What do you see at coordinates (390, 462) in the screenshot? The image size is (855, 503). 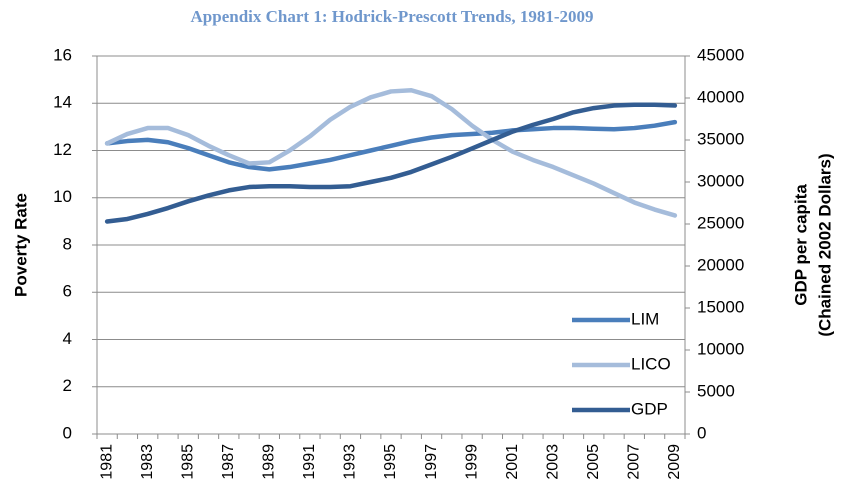 I see `x-tick-label: 1995` at bounding box center [390, 462].